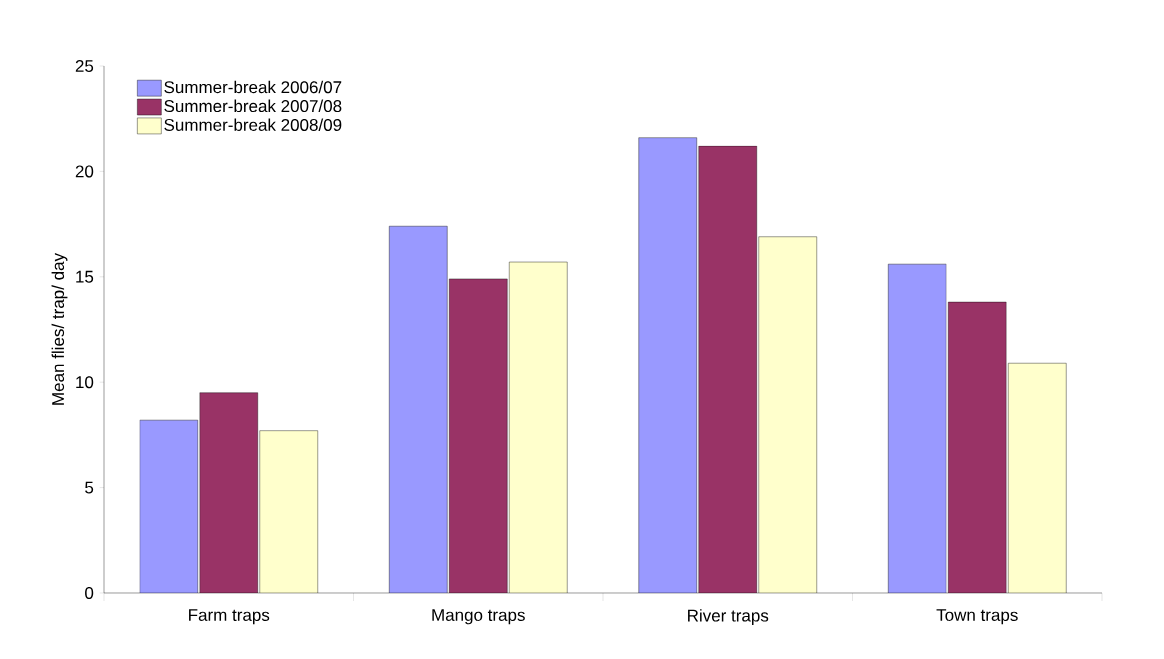 Image resolution: width=1164 pixels, height=659 pixels. I want to click on x-tick-label: Town traps, so click(977, 617).